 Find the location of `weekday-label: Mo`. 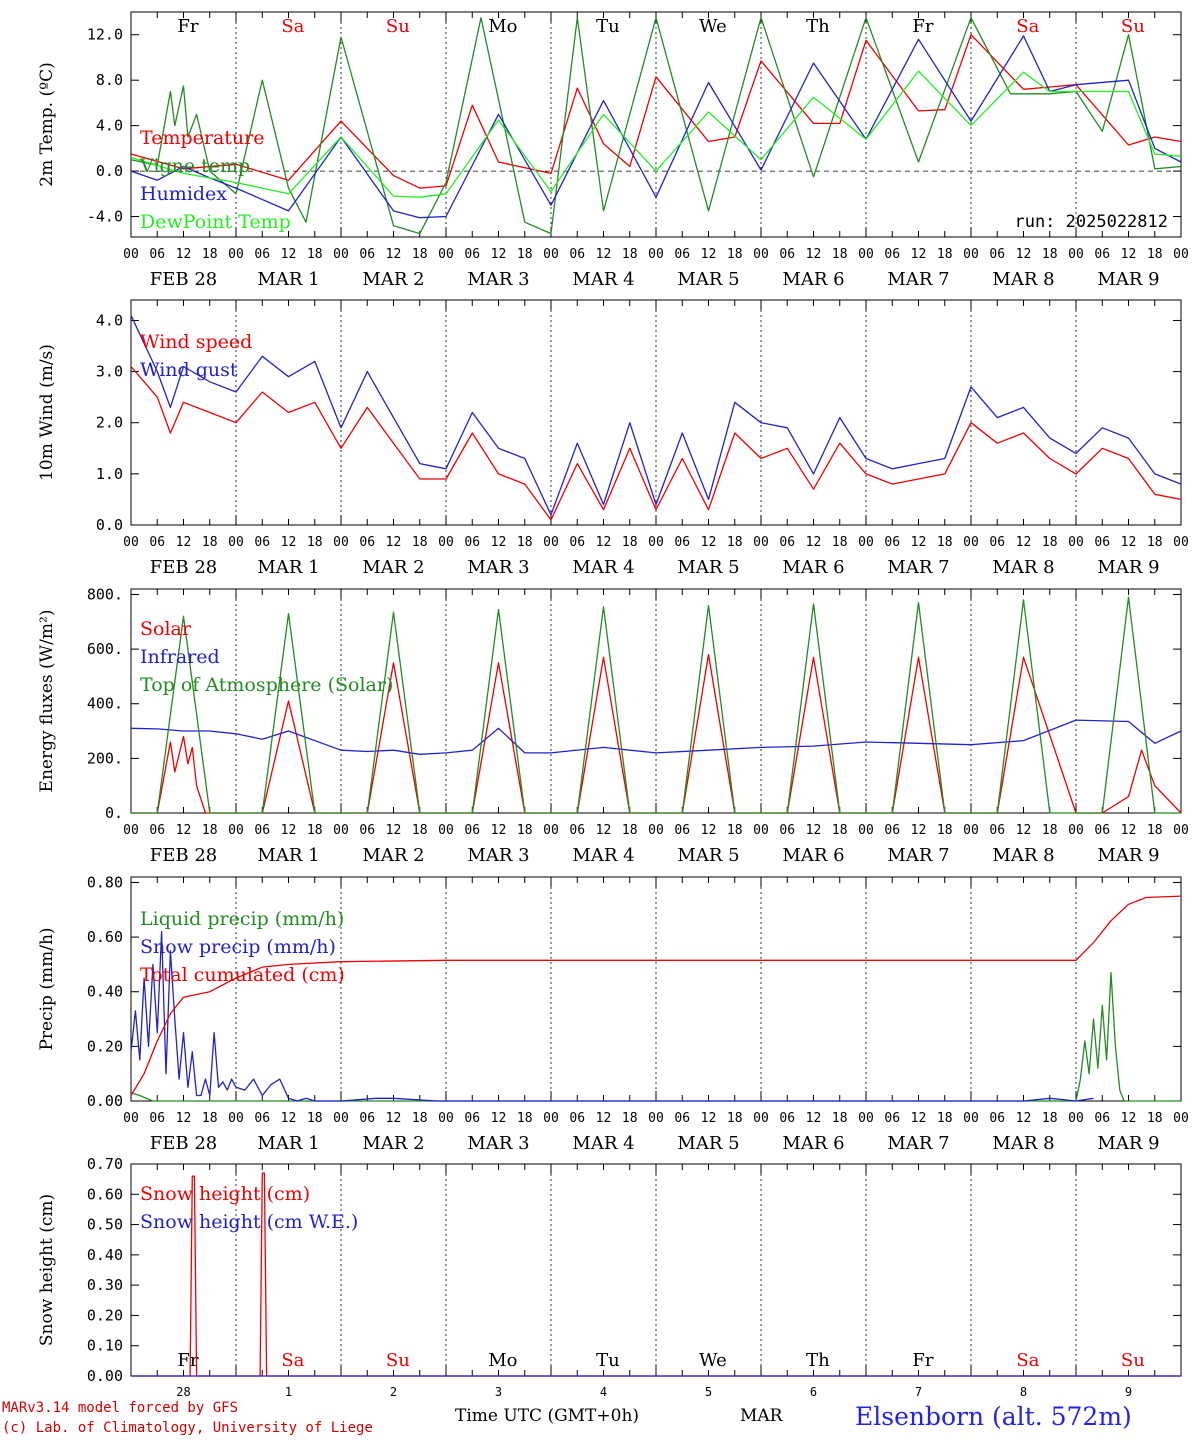

weekday-label: Mo is located at coordinates (502, 1360).